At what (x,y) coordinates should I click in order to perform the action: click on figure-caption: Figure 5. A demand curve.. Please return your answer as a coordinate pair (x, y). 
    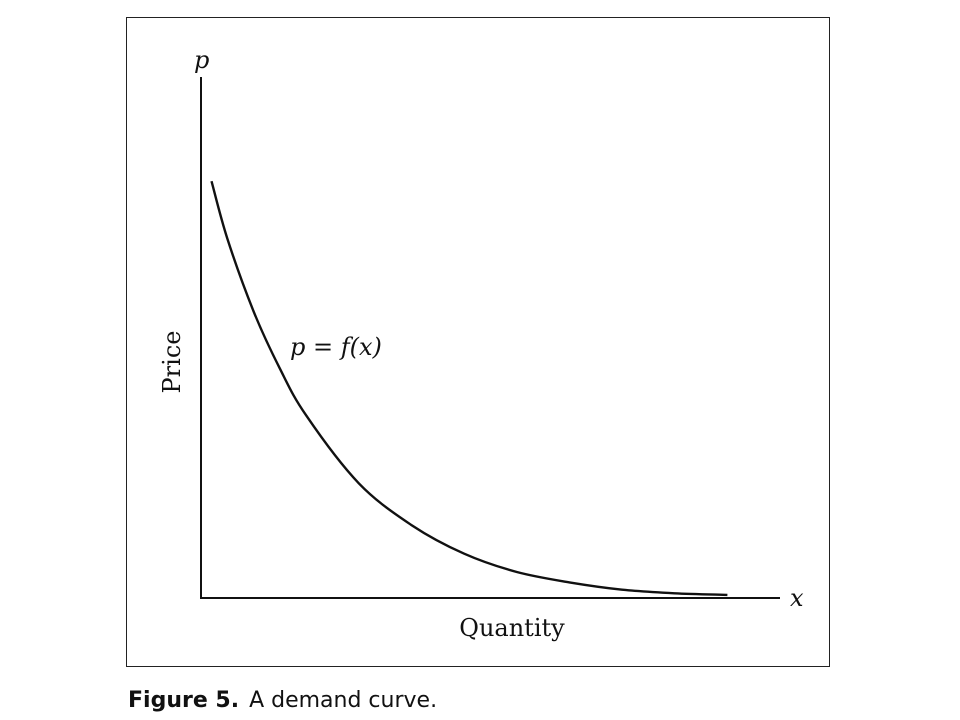
    Looking at the image, I should click on (282, 700).